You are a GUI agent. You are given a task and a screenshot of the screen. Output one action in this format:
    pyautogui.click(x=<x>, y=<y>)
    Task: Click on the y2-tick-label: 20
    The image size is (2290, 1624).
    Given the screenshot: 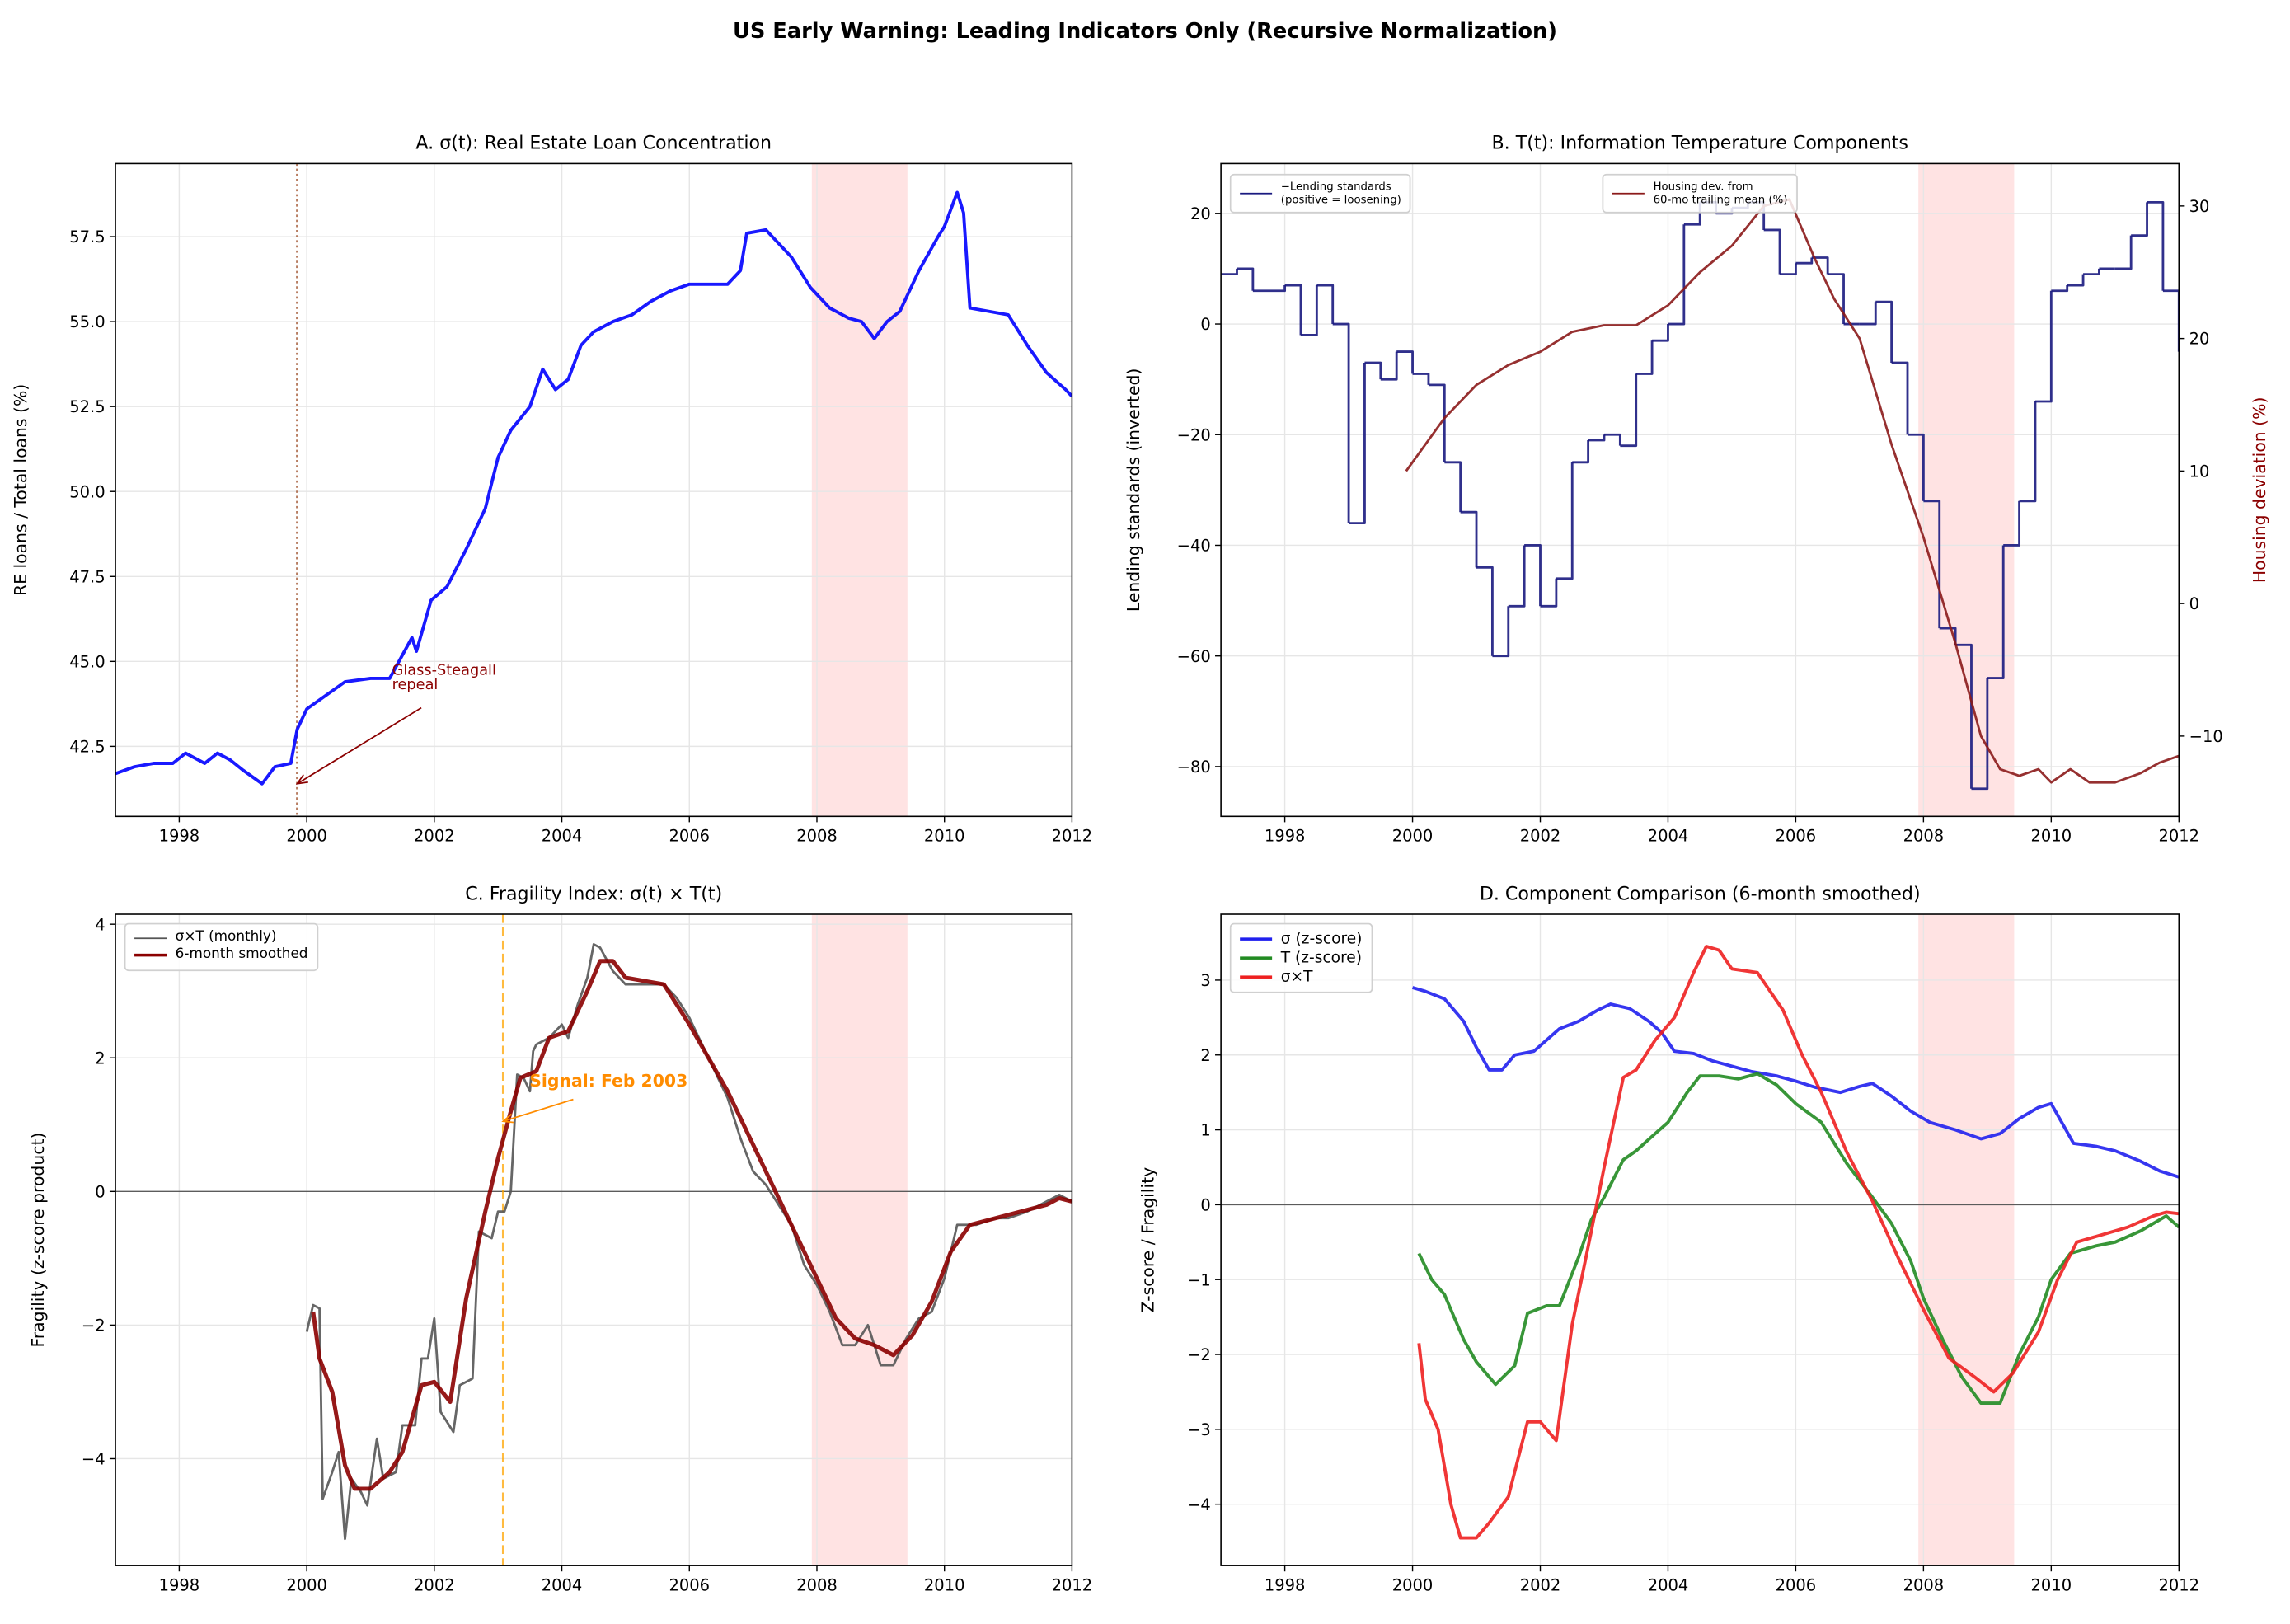 What is the action you would take?
    pyautogui.click(x=2200, y=340)
    